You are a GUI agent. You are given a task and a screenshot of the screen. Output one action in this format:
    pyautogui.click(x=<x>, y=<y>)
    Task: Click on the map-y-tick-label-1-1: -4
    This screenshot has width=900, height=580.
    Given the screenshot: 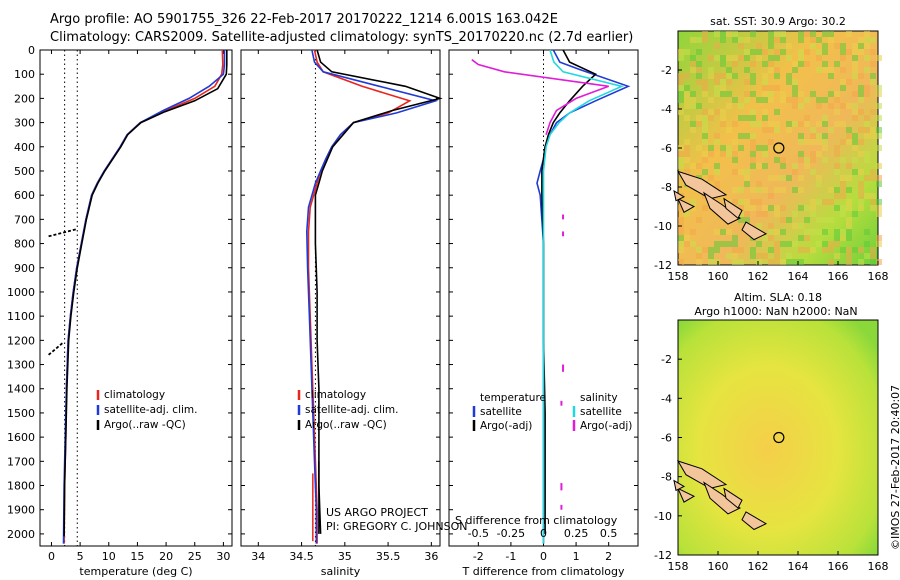 What is the action you would take?
    pyautogui.click(x=666, y=398)
    